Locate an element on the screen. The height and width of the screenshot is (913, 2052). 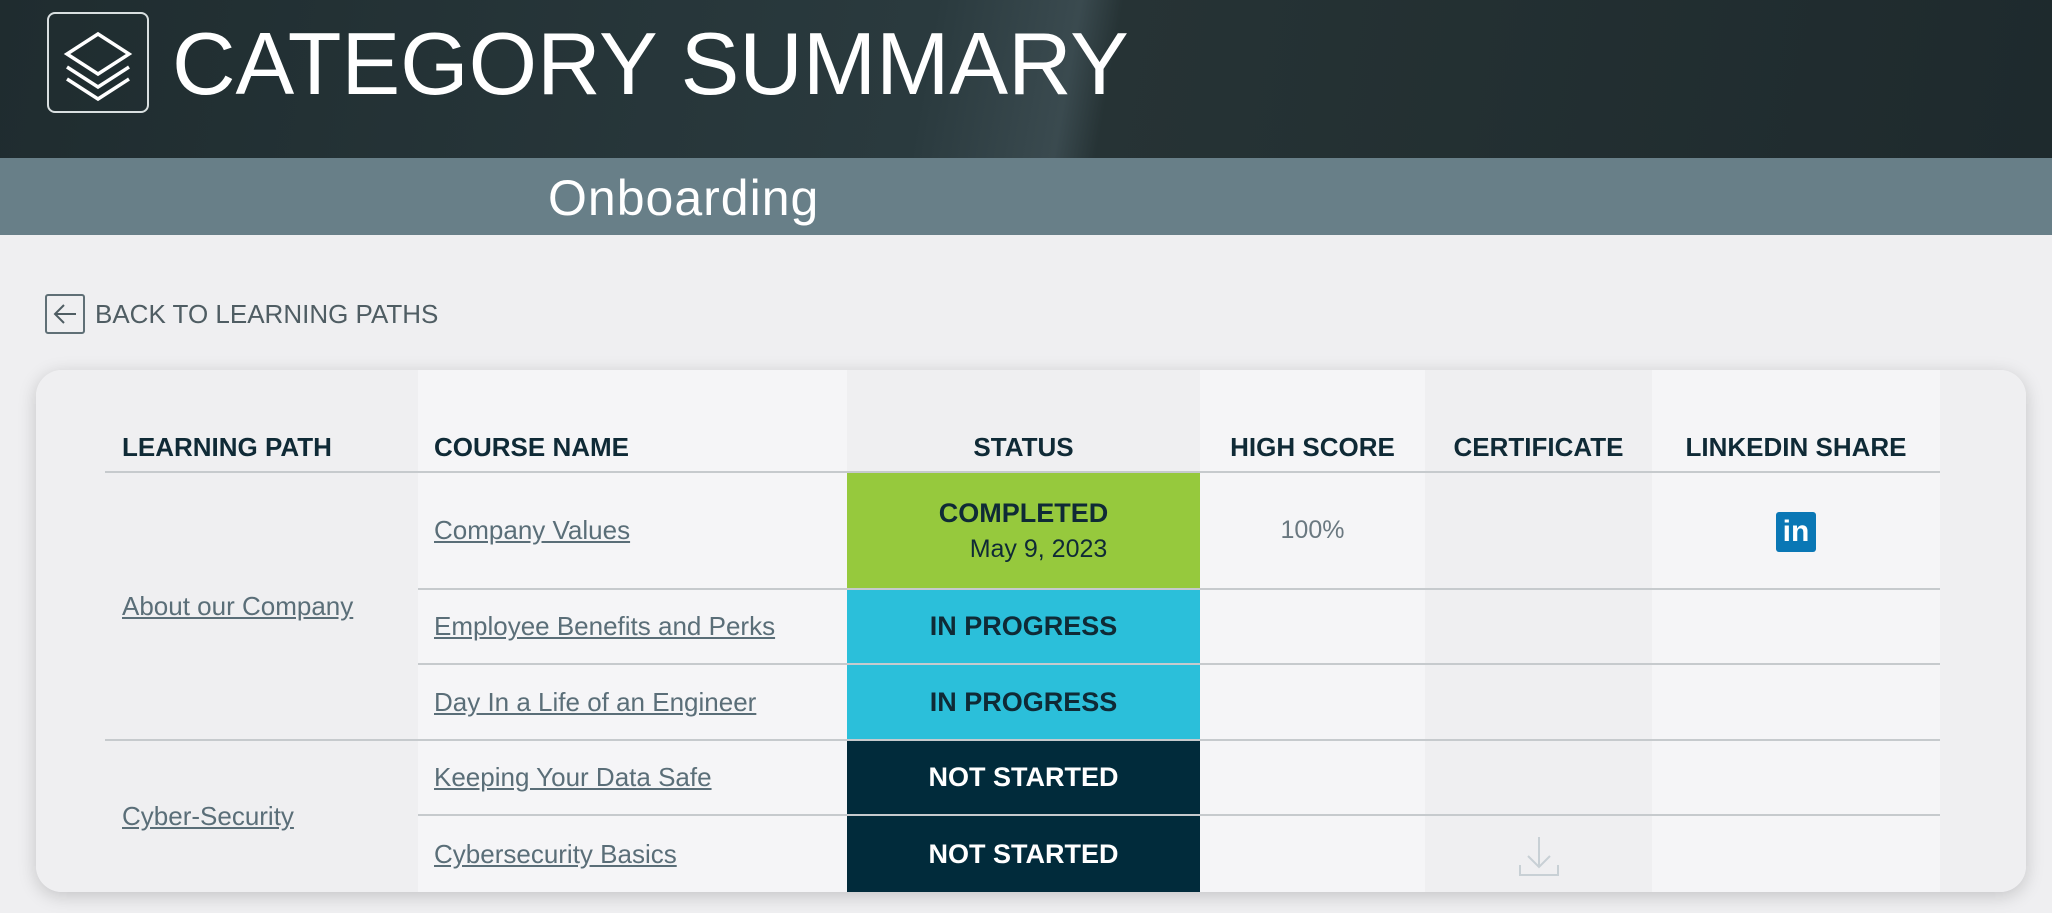
status-badge: COMPLETED May 9, 2023 is located at coordinates (1023, 530).